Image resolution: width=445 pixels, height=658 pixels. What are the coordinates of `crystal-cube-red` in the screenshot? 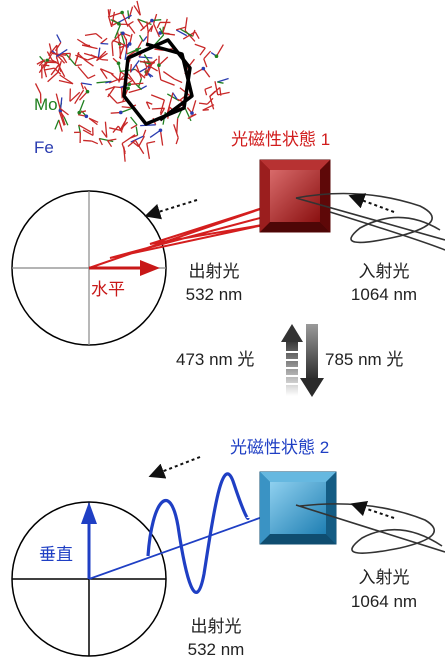 It's located at (295, 196).